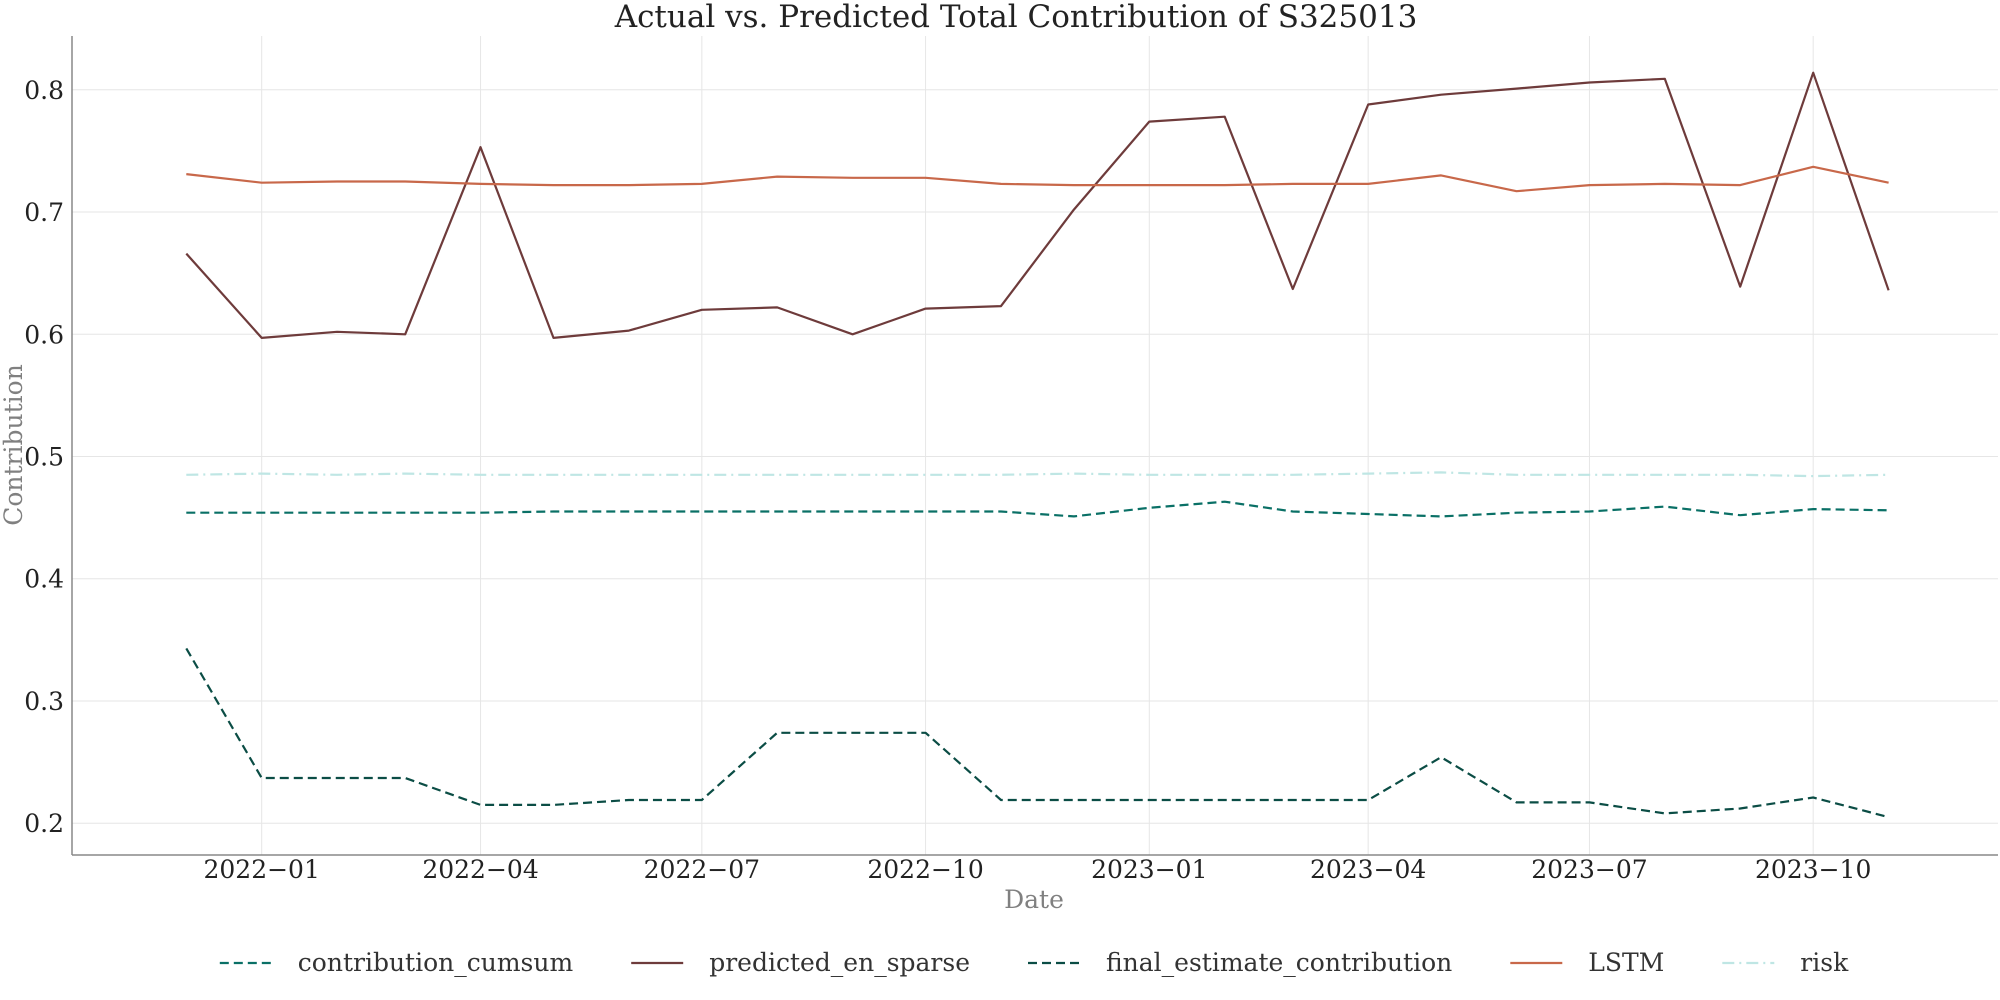 This screenshot has height=1000, width=2000. Describe the element at coordinates (1587, 962) in the screenshot. I see `legend-item: LSTM` at that location.